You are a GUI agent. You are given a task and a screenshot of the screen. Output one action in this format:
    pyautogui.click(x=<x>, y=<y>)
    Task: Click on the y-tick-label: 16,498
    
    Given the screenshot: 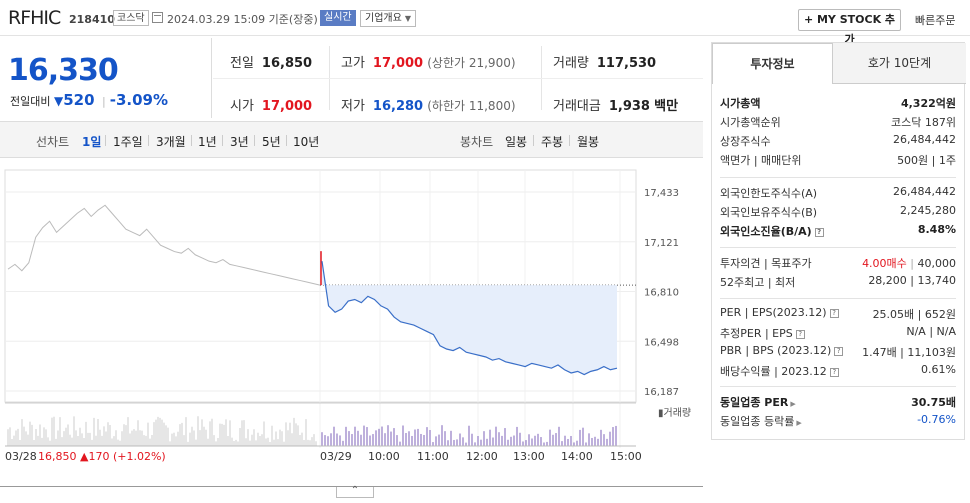 What is the action you would take?
    pyautogui.click(x=661, y=342)
    